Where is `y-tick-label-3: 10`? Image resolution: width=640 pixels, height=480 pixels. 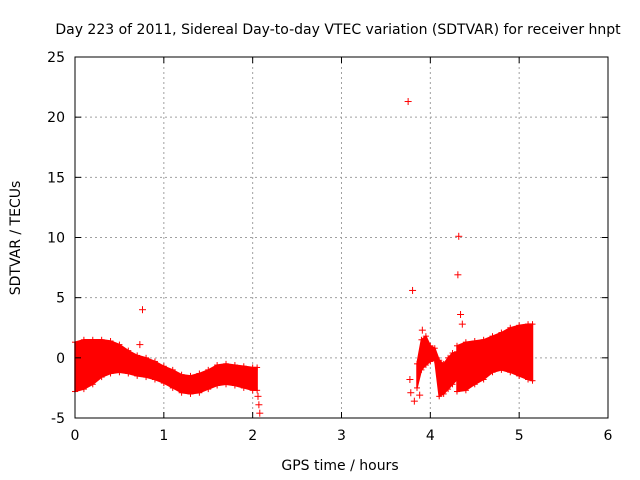
y-tick-label-3: 10 is located at coordinates (56, 239).